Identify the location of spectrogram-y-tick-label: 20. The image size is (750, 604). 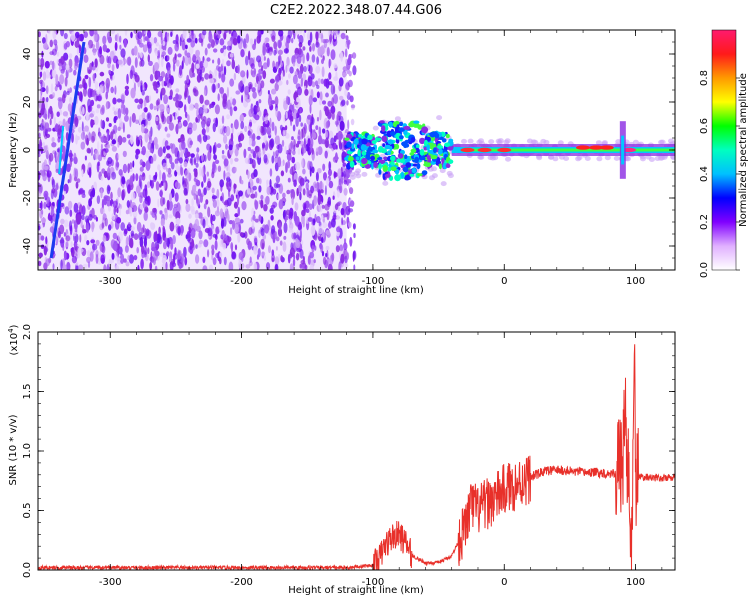
(27, 102).